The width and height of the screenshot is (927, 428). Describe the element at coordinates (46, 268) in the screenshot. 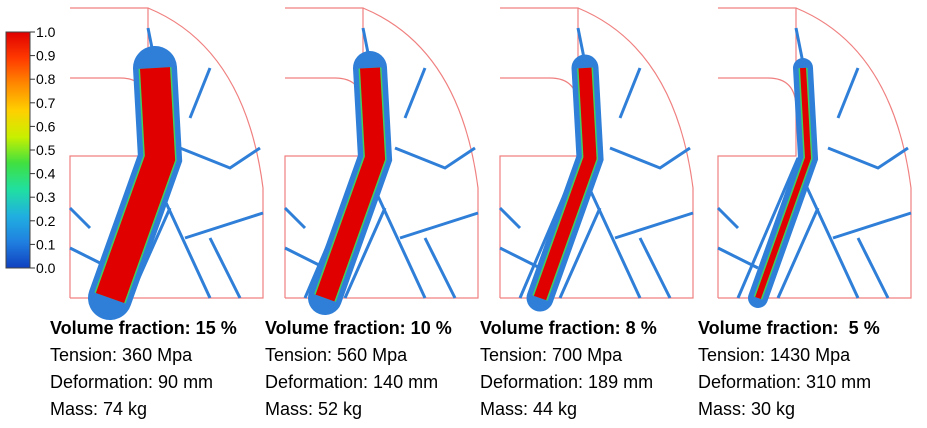

I see `colorbar-tick-label: 0.0` at that location.